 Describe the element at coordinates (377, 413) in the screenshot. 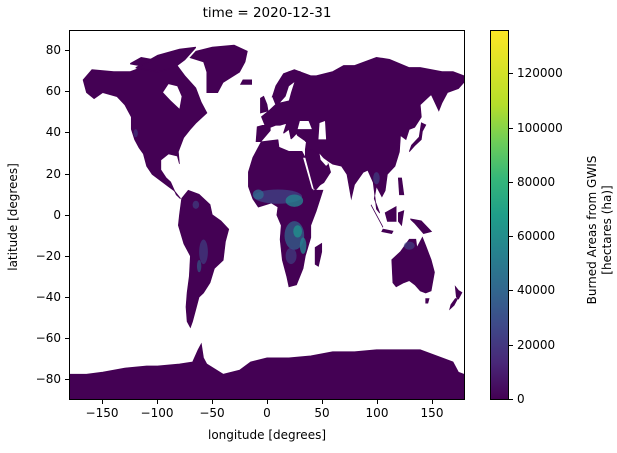

I see `xtick-label: 100` at that location.